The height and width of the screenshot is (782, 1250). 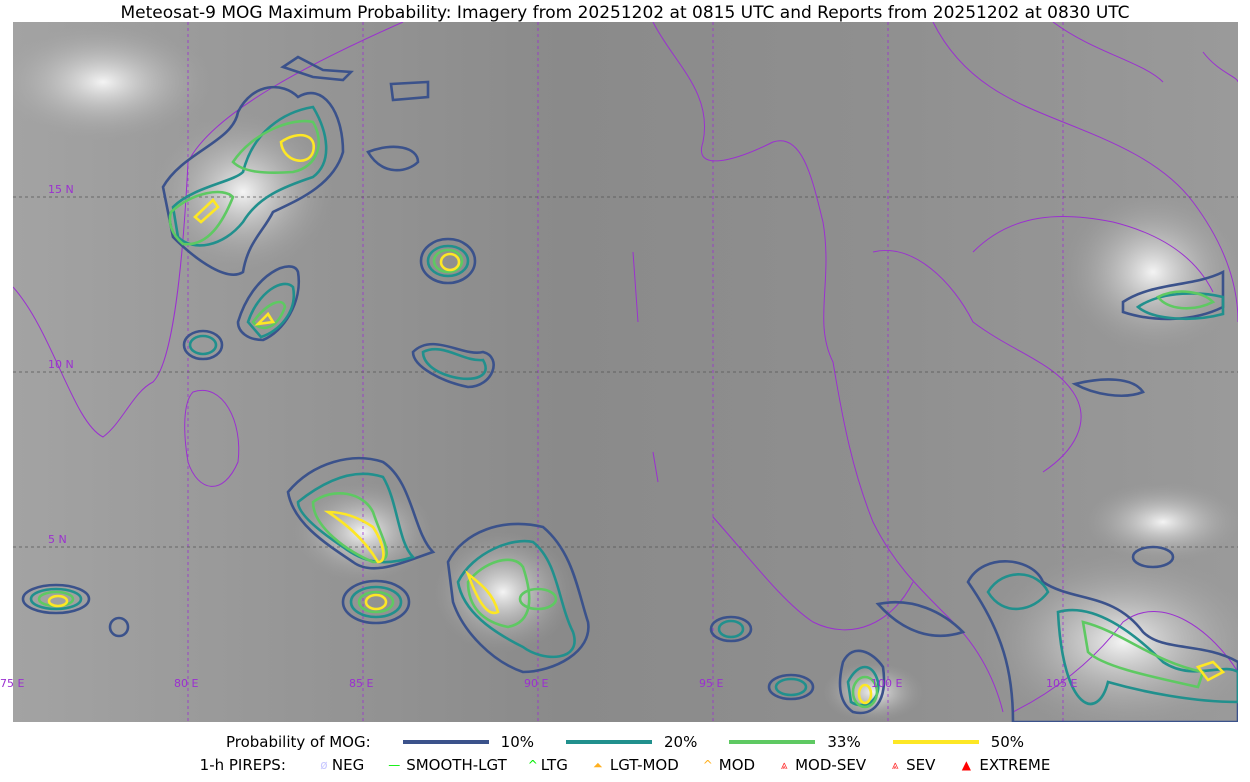 What do you see at coordinates (456, 765) in the screenshot?
I see `pirep-smooth-lgt: SMOOTH-LGT` at bounding box center [456, 765].